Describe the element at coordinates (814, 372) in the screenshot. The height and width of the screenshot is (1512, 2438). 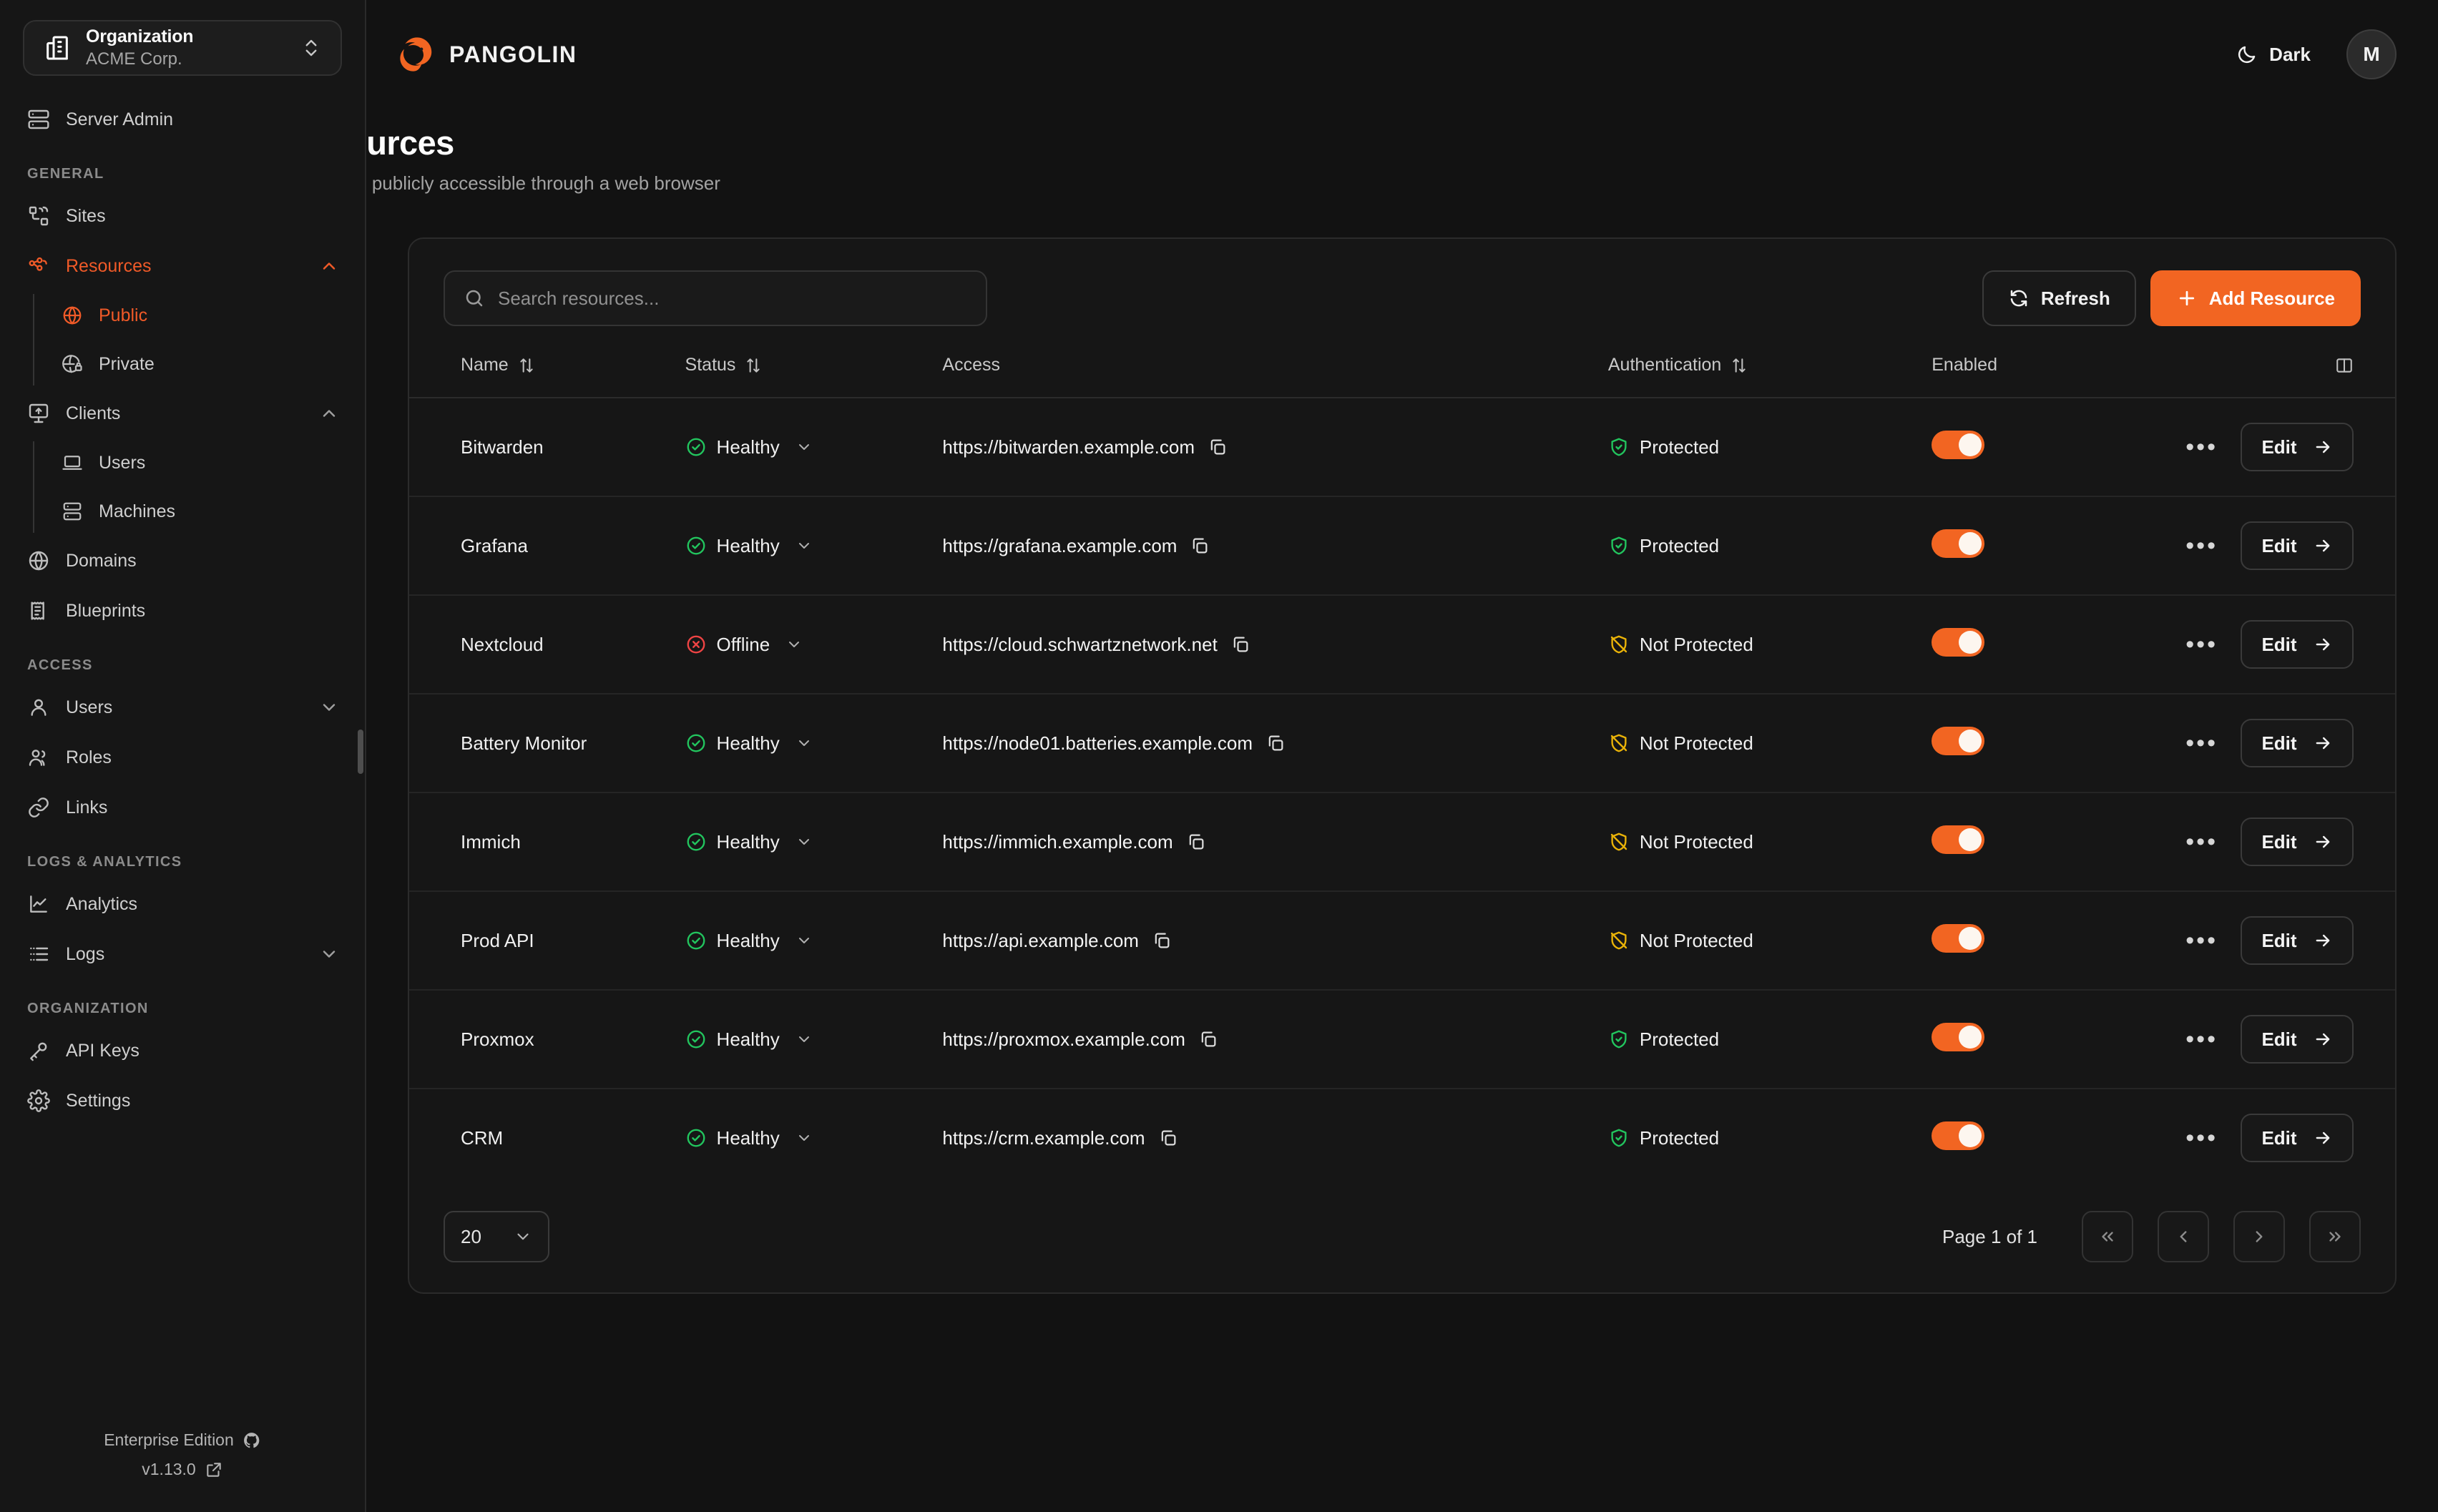
I see `column-header-status: Status` at that location.